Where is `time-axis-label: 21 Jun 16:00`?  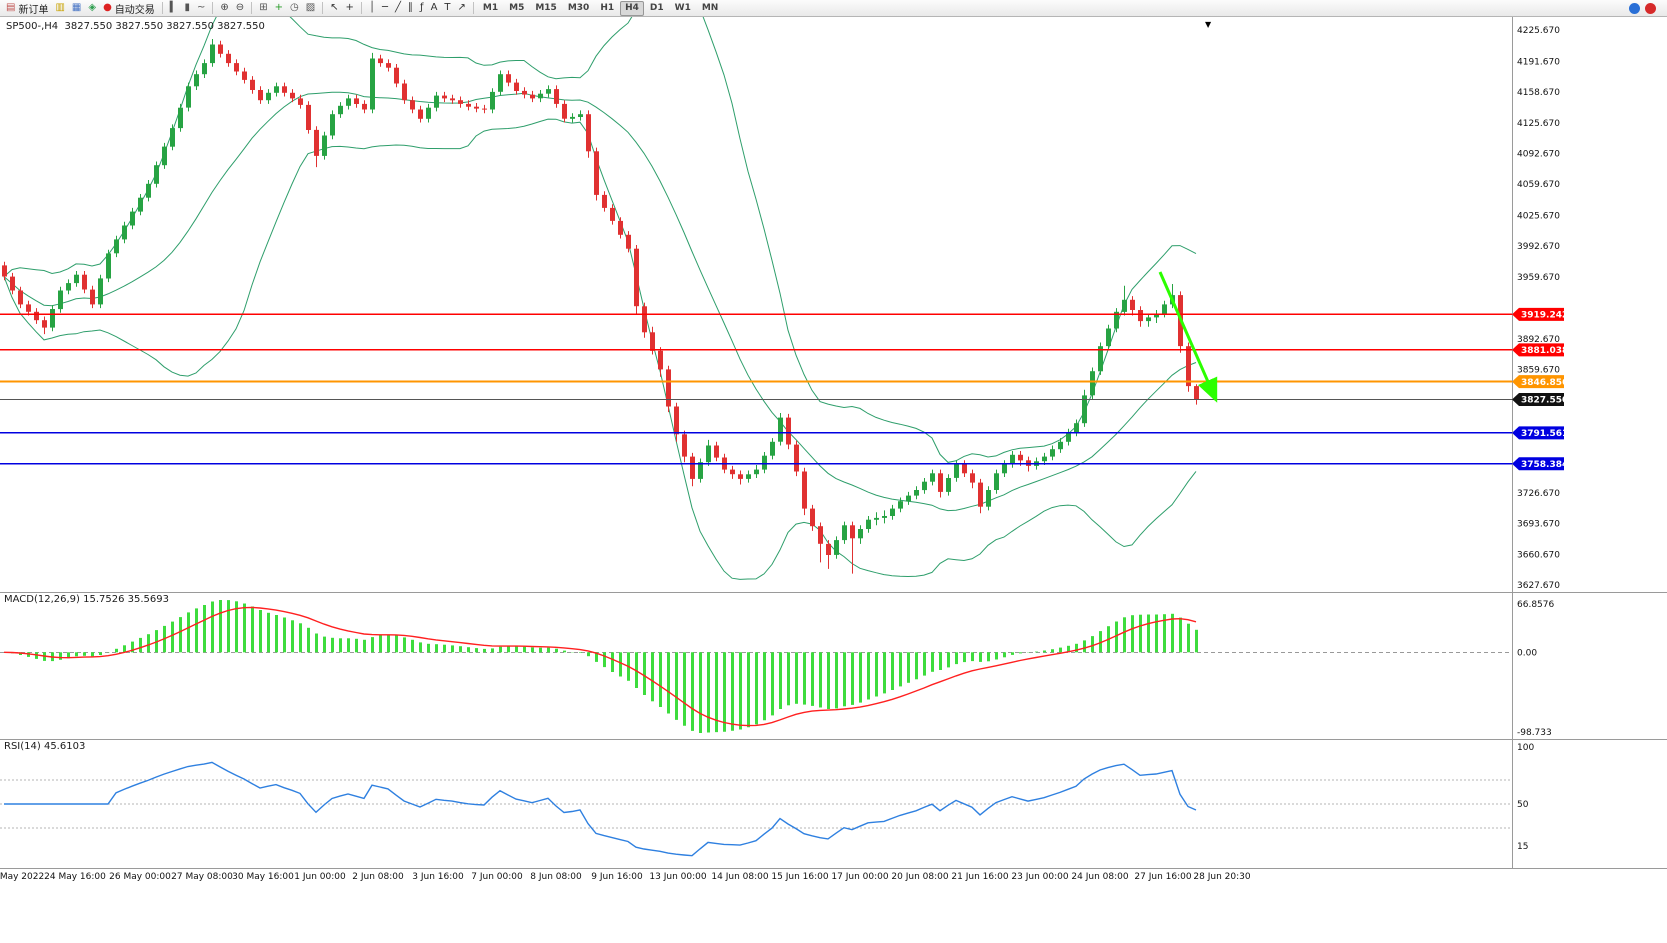 time-axis-label: 21 Jun 16:00 is located at coordinates (979, 877).